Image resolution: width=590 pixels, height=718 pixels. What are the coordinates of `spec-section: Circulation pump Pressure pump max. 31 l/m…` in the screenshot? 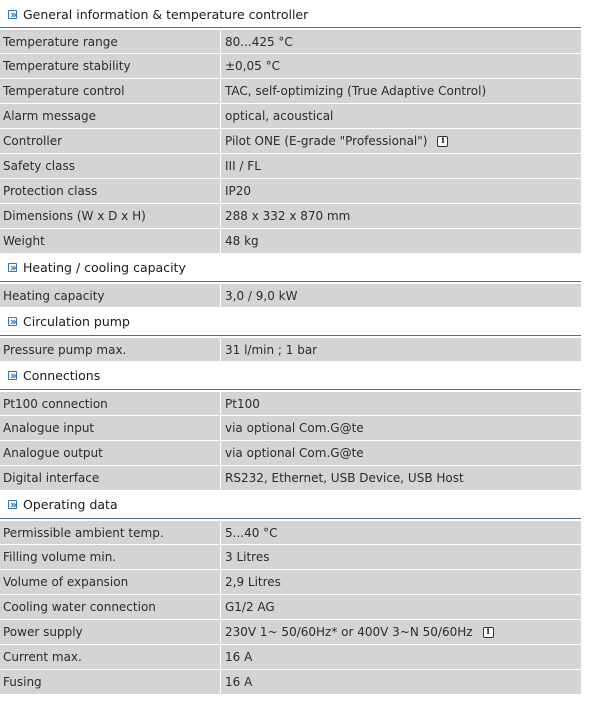 It's located at (295, 334).